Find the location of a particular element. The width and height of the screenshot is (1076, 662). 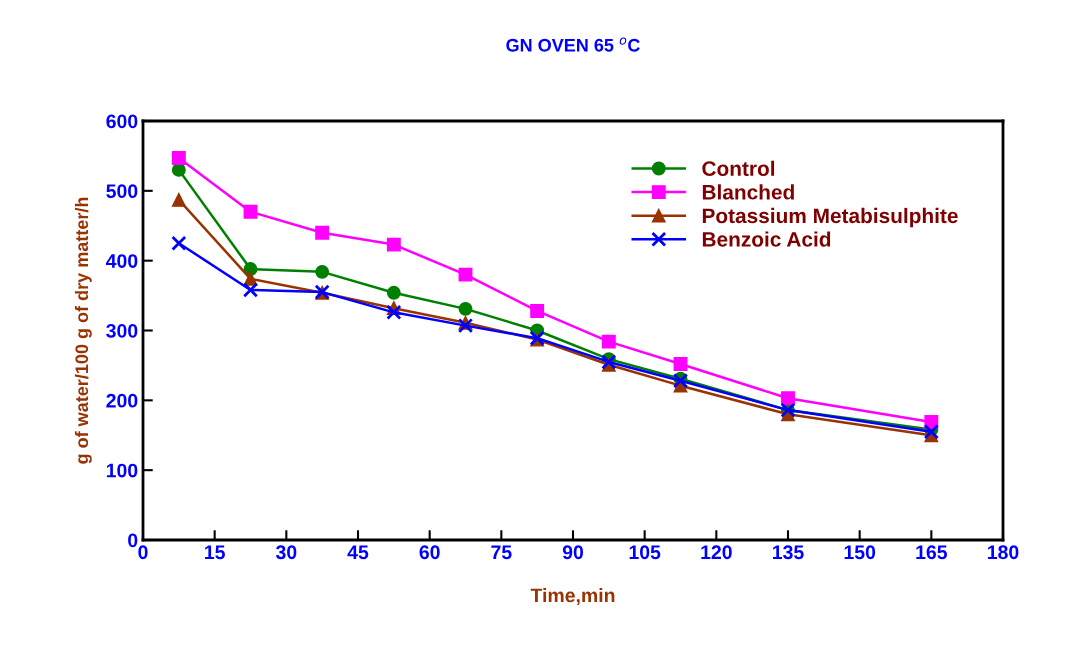

y-tick-label: 300 is located at coordinates (122, 330).